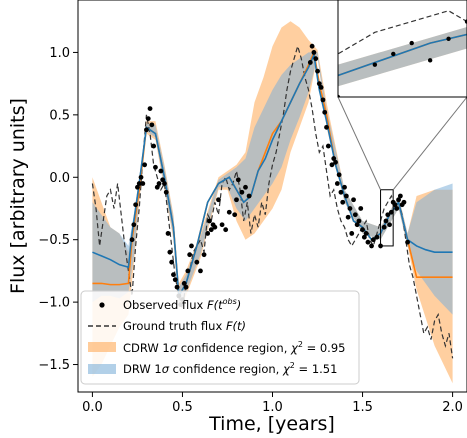  I want to click on legend-marker-cdrw, so click(102, 347).